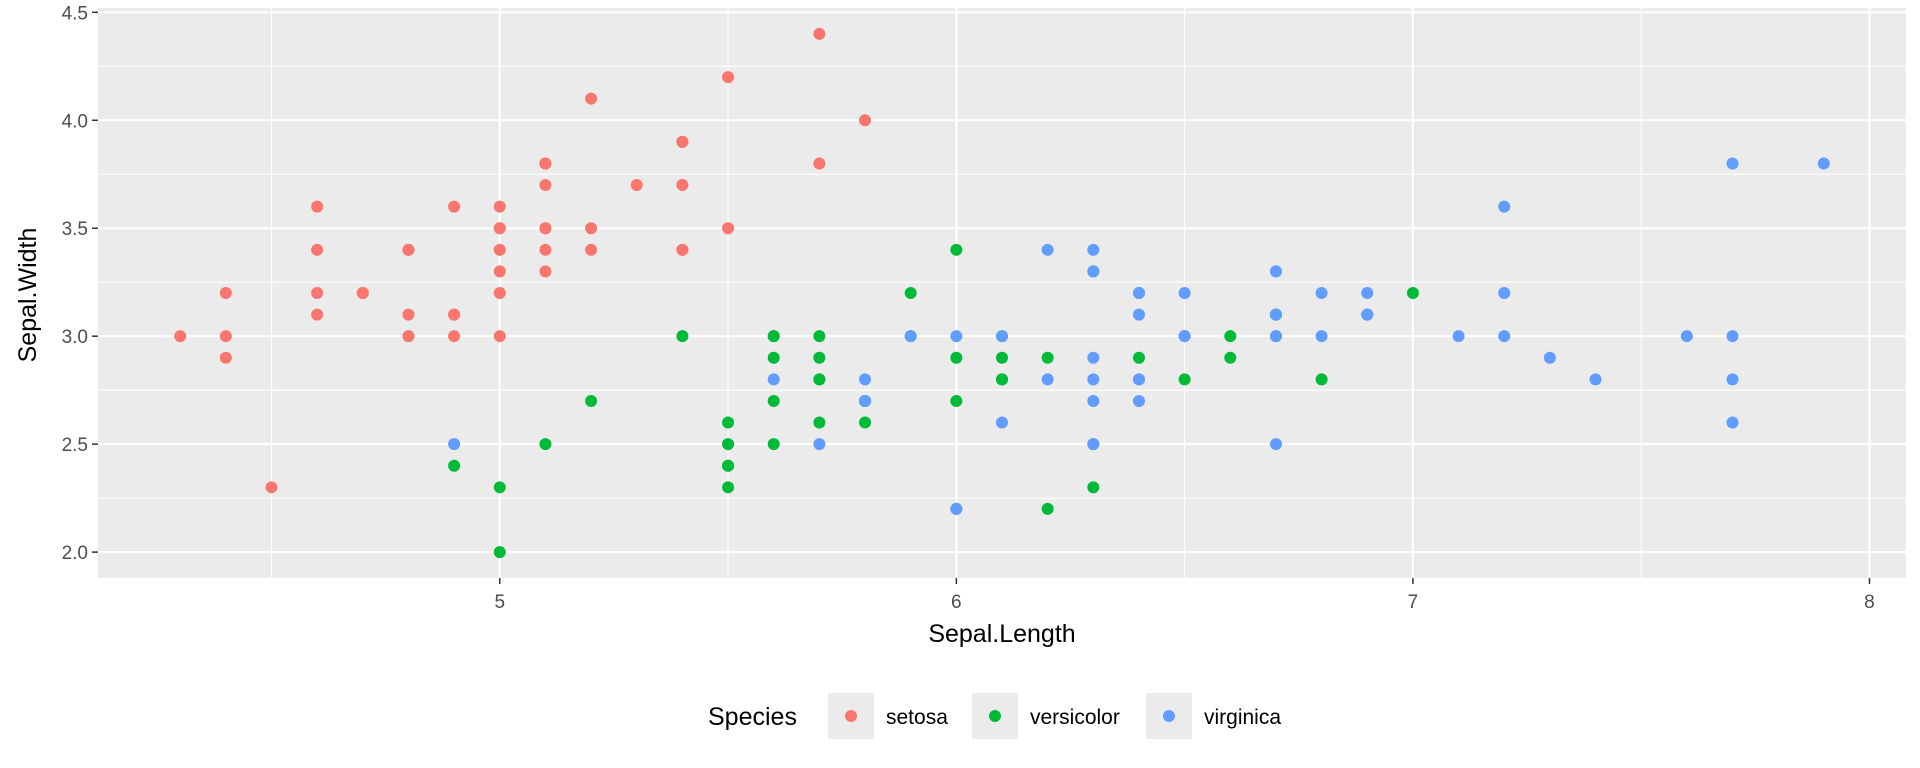  I want to click on legend-marker-virginica, so click(1169, 716).